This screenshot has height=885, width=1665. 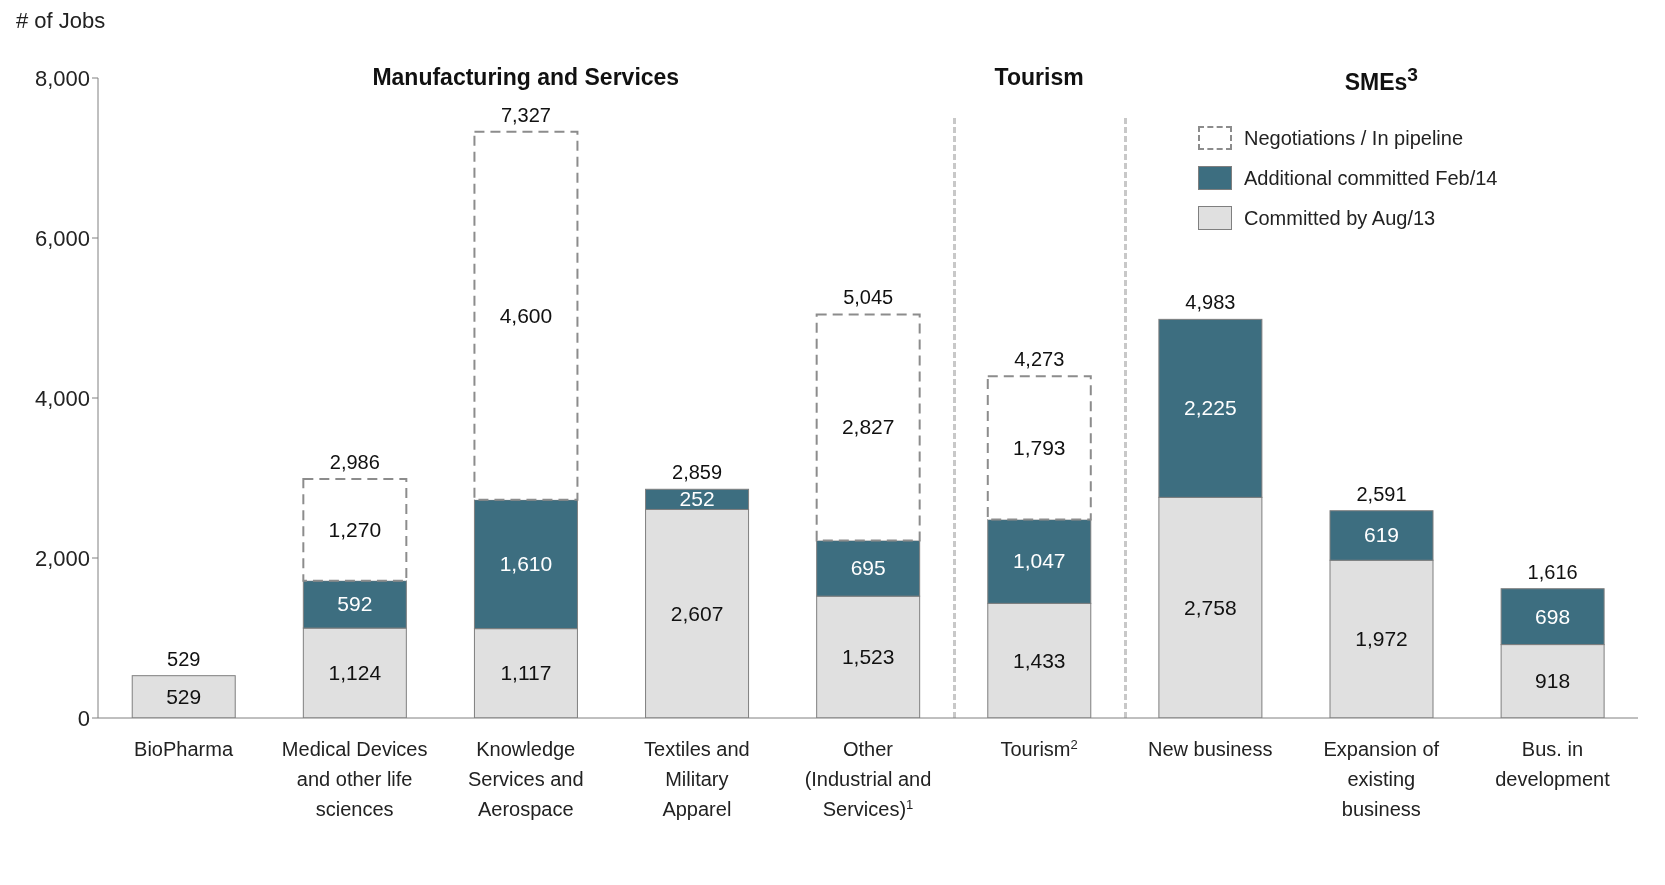 What do you see at coordinates (526, 564) in the screenshot?
I see `data-label: 1,610` at bounding box center [526, 564].